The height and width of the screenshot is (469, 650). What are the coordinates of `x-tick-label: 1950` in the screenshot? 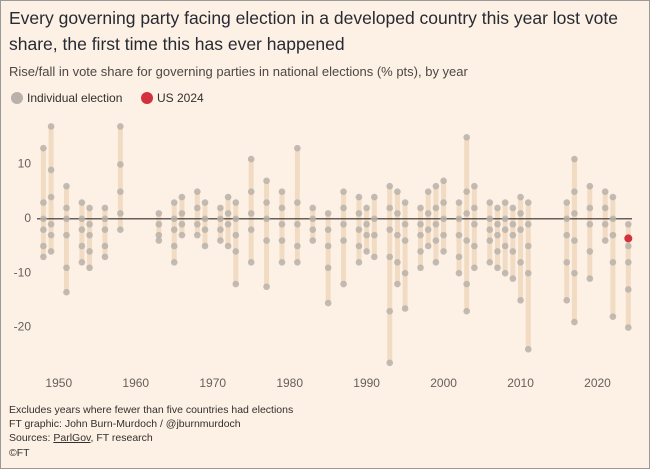 It's located at (58, 383).